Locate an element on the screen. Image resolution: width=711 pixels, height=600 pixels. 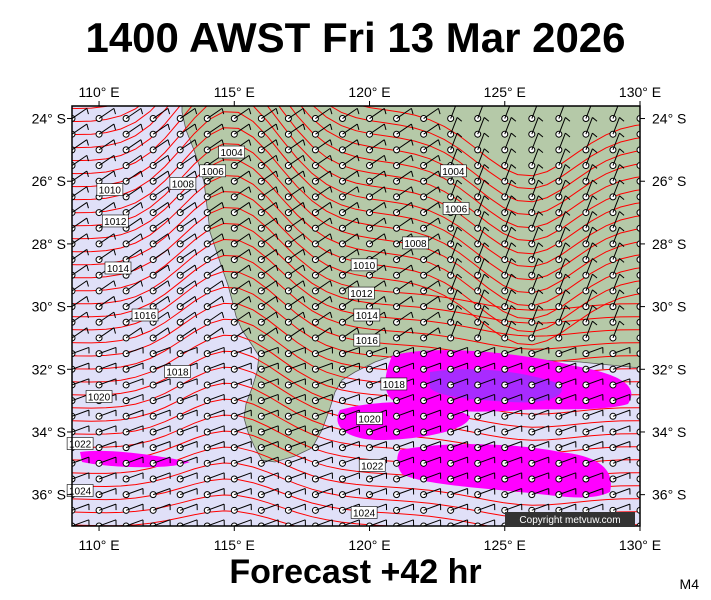
lat-tick-label-right: 34° S is located at coordinates (669, 432).